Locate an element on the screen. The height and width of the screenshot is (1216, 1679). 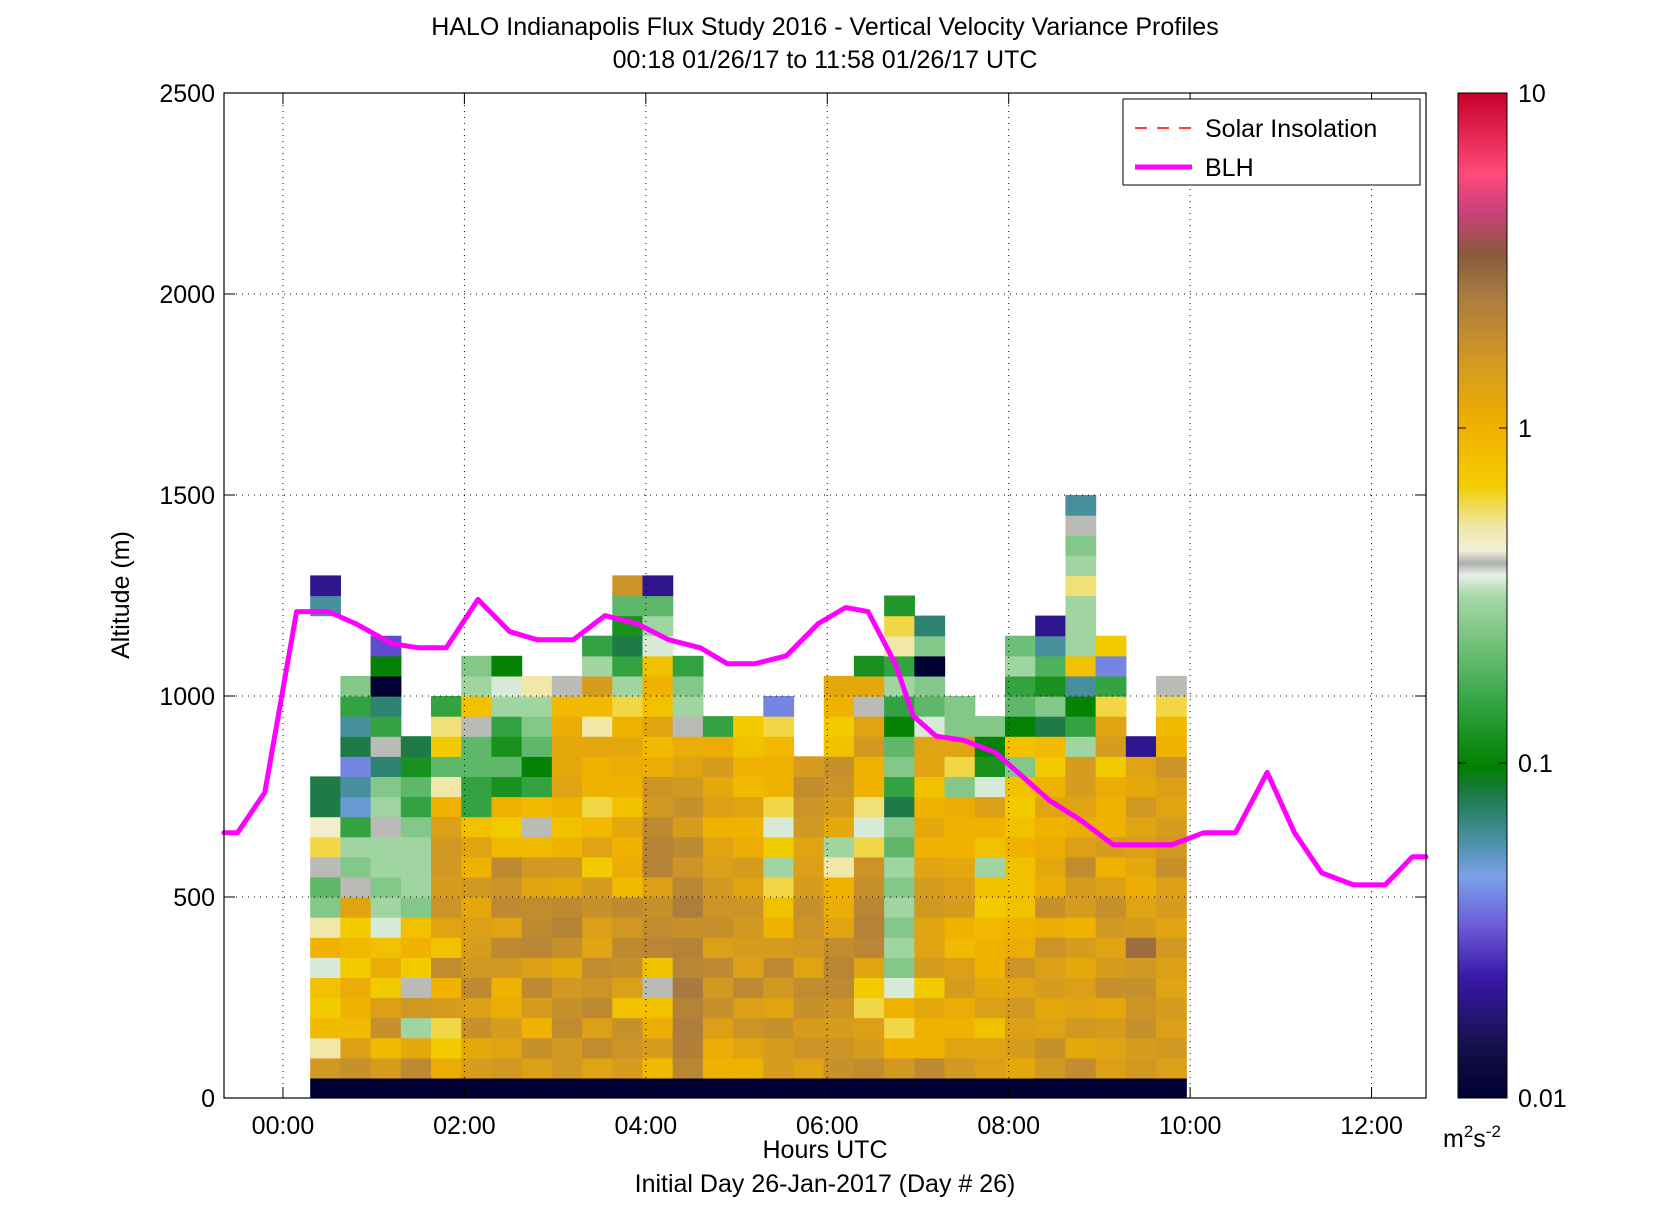
legend: Solar Insolation BLH is located at coordinates (1271, 142).